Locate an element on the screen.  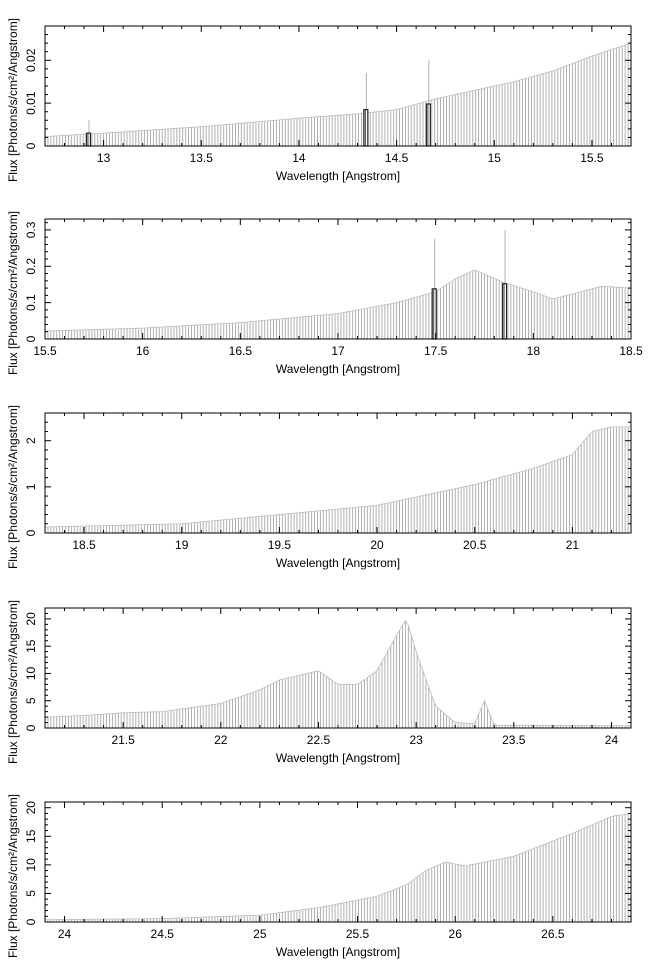
x-tick-label: 16 is located at coordinates (143, 351).